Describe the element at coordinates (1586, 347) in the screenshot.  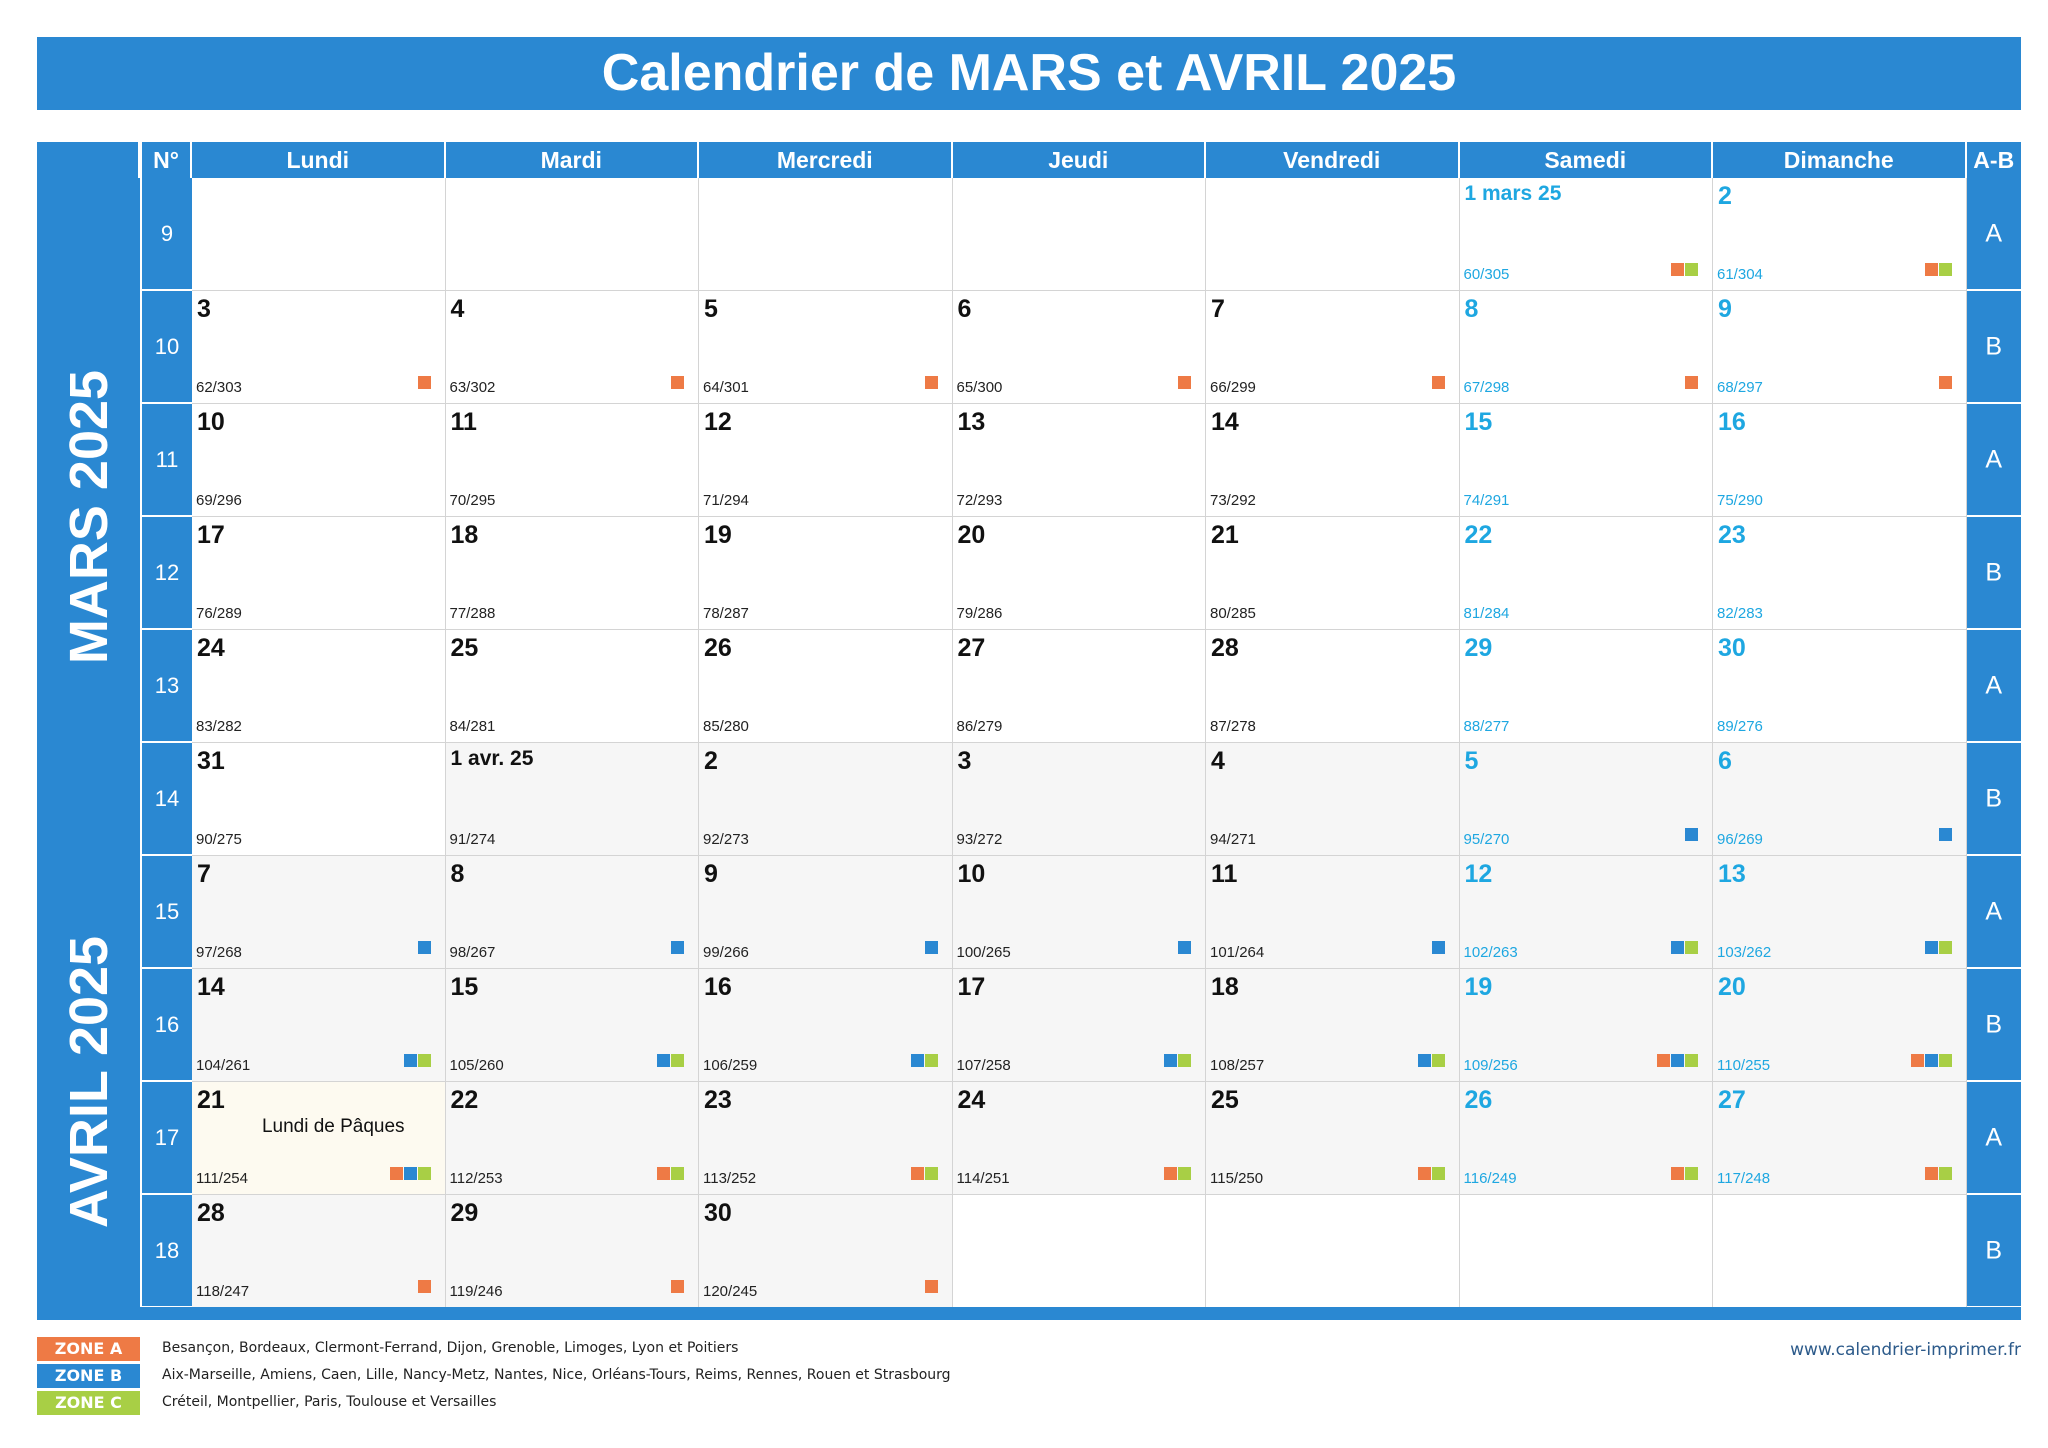
I see `day-cell: 8 67/298` at that location.